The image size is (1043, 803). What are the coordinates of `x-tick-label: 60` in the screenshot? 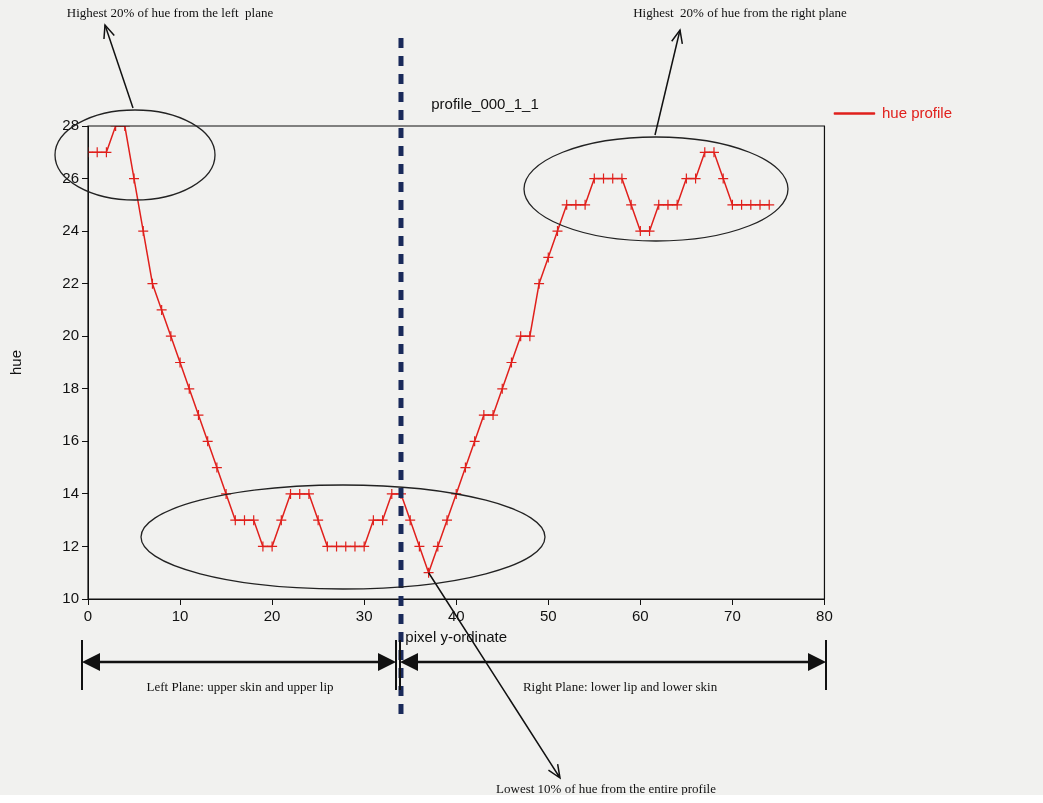 It's located at (640, 616).